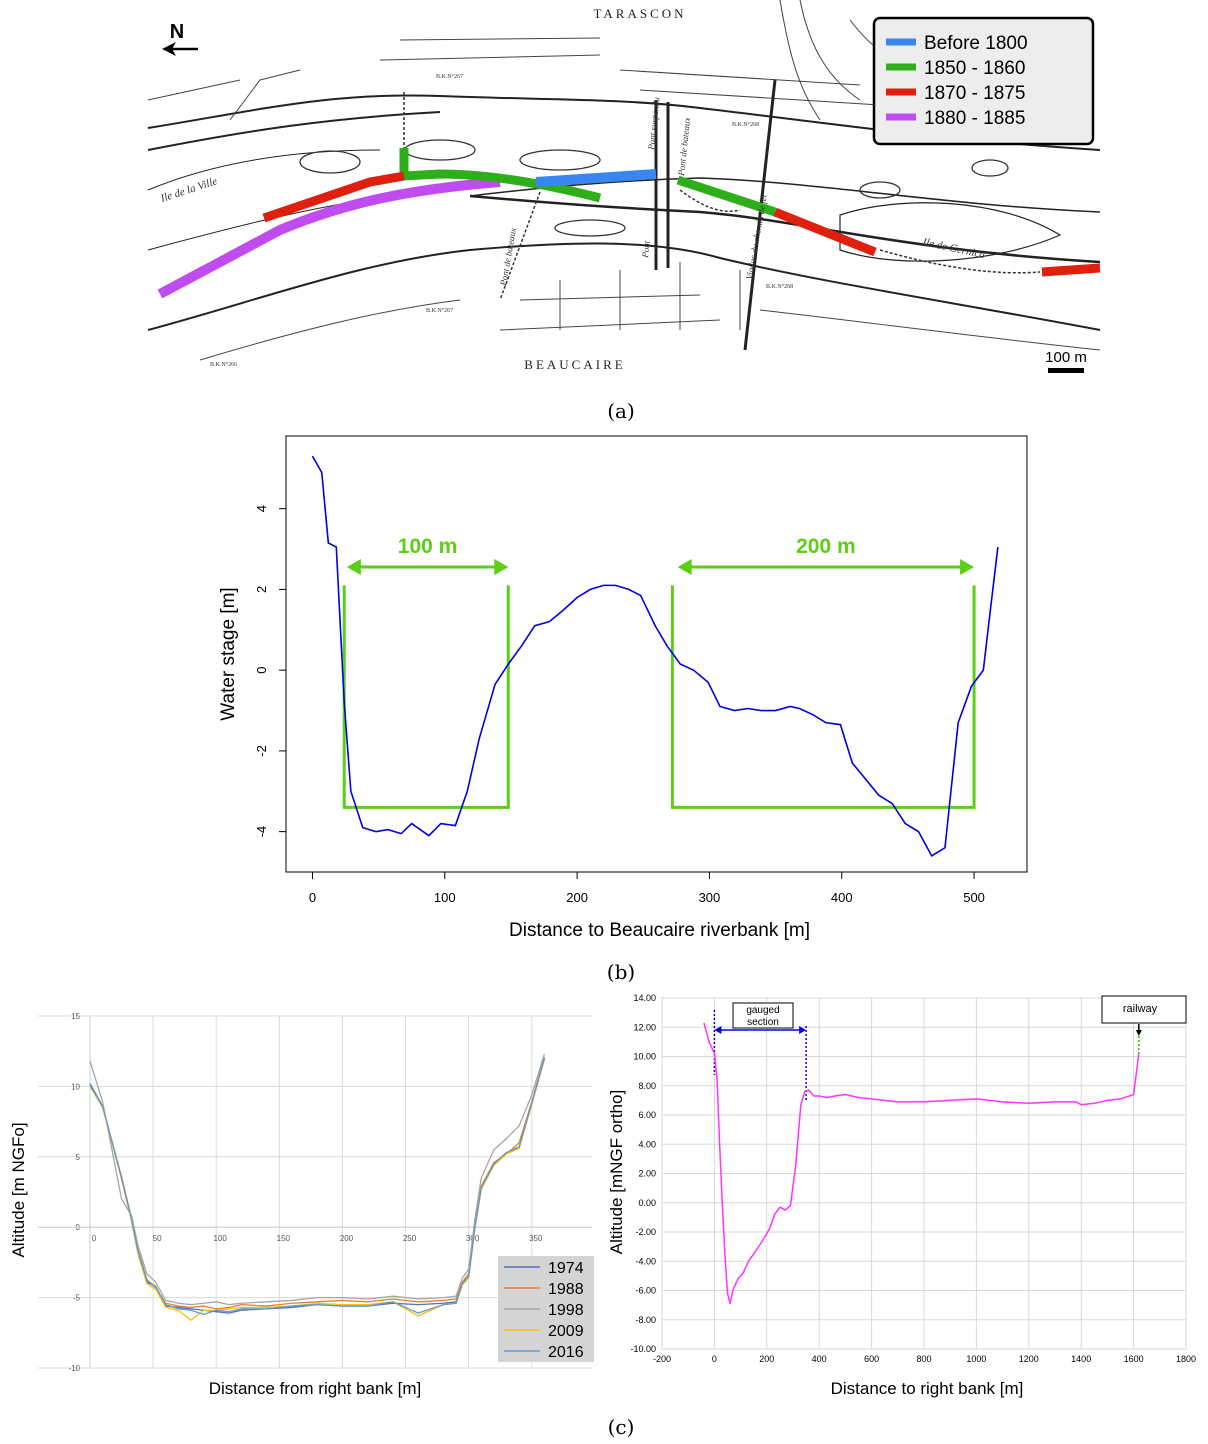 This screenshot has height=1444, width=1208. I want to click on y-tick-label-cl-1: -5, so click(77, 1298).